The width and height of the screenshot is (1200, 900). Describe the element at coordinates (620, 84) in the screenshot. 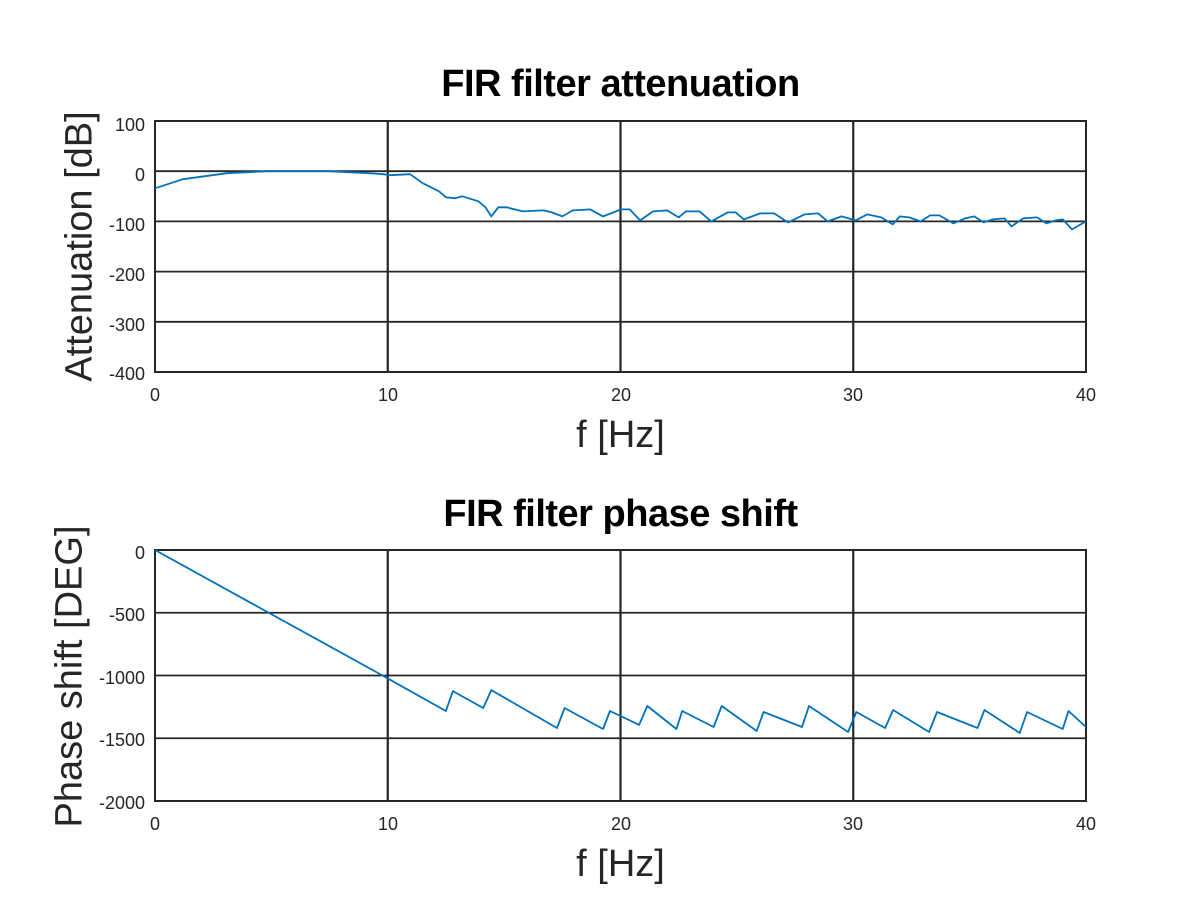

I see `attenuation-chart-title: FIR filter attenuation` at that location.